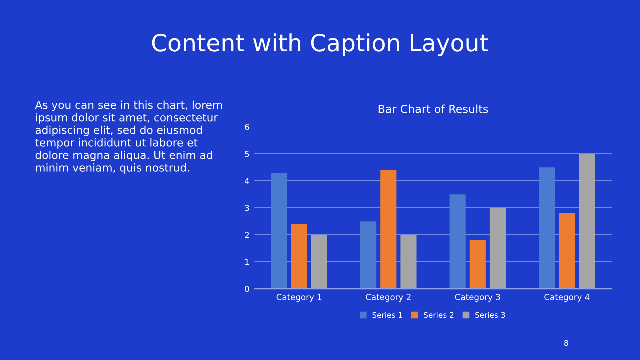 The width and height of the screenshot is (640, 360). Describe the element at coordinates (128, 137) in the screenshot. I see `text: As you can see in this chart, lorem ipsum dolor sit amet, consectetur adipiscing elit, sed do eiusmod tempor incididunt ut labore et dolore magna aliqua. Ut enim ad minim veniam, quis nostrud.` at that location.